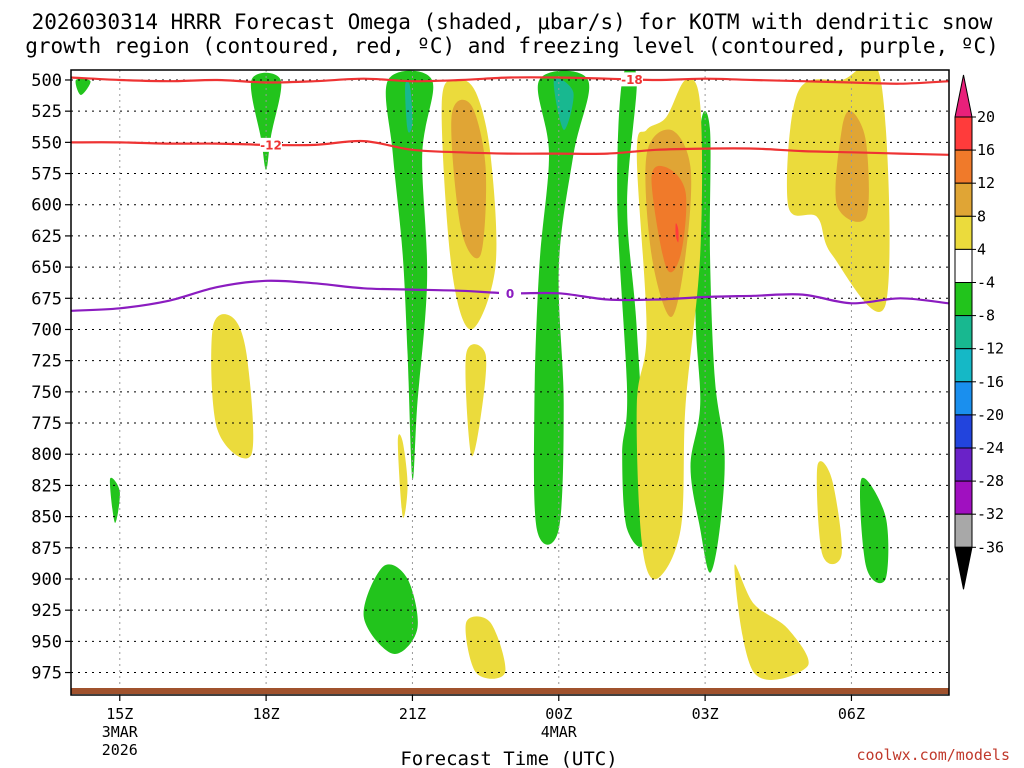 This screenshot has width=1024, height=768. Describe the element at coordinates (409, 107) in the screenshot. I see `omega-region-teal-c` at that location.